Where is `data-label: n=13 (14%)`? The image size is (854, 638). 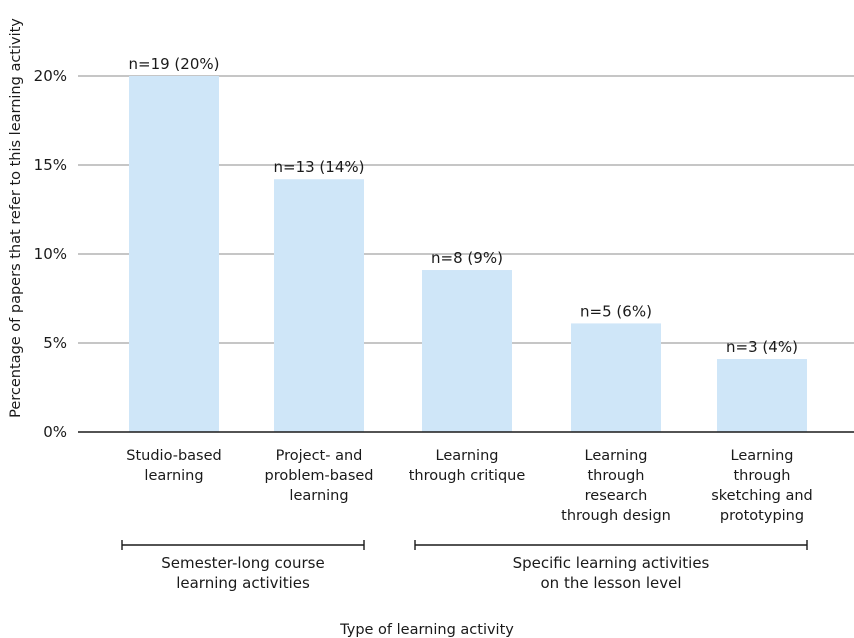
data-label: n=13 (14%) is located at coordinates (319, 167).